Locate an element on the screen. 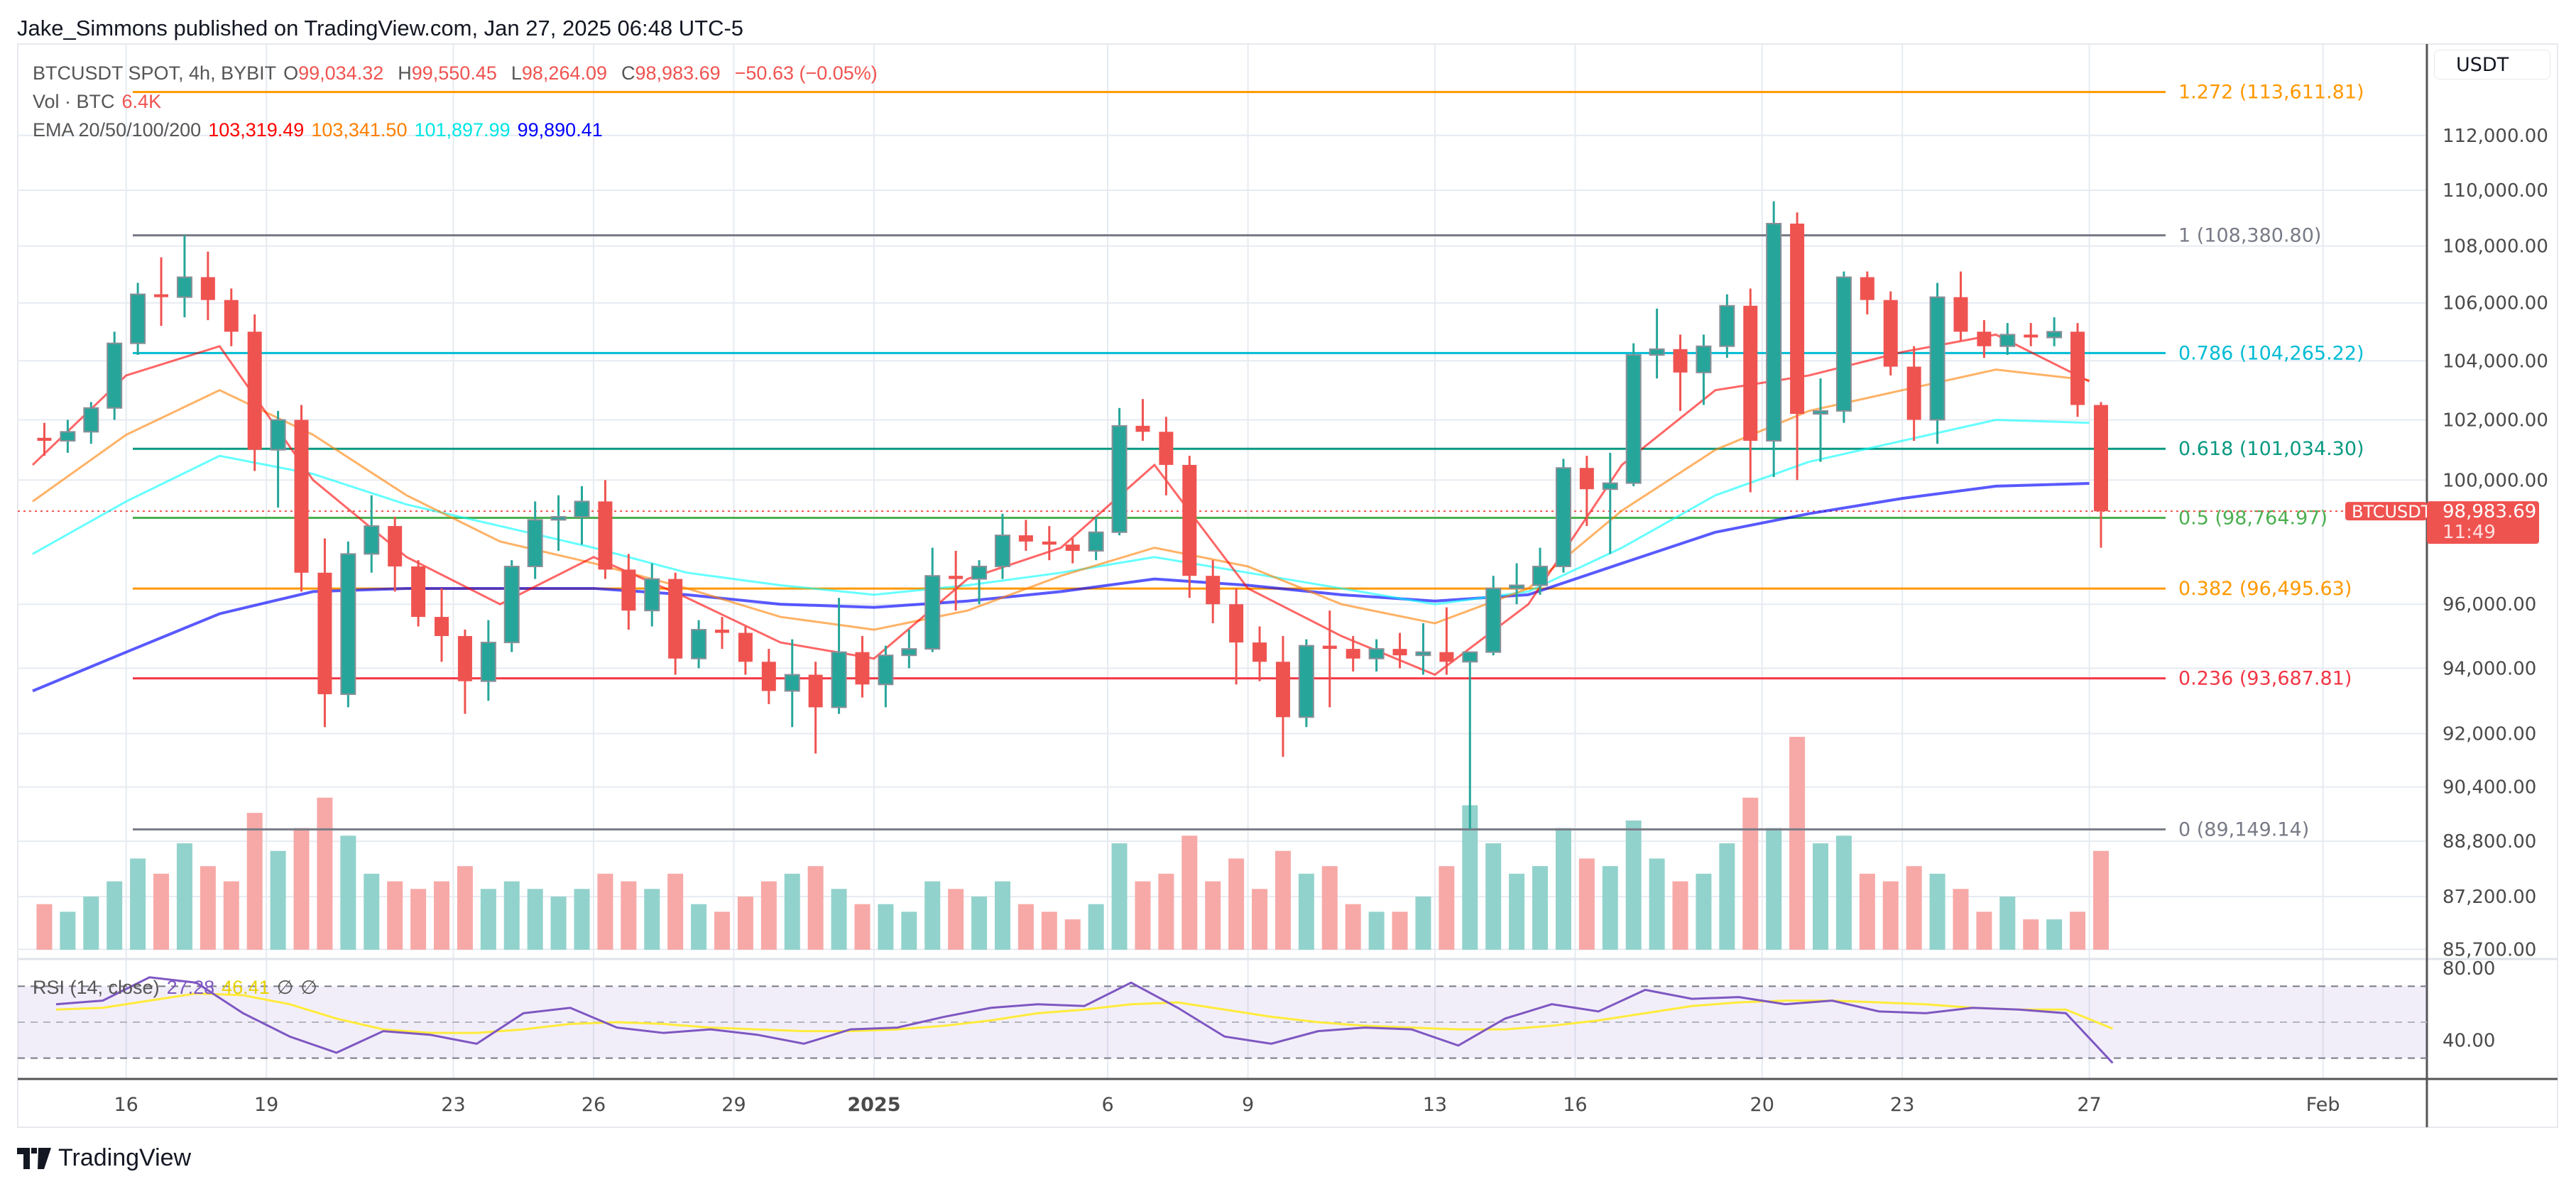 This screenshot has height=1189, width=2576. volume-label: Vol · BTC is located at coordinates (74, 102).